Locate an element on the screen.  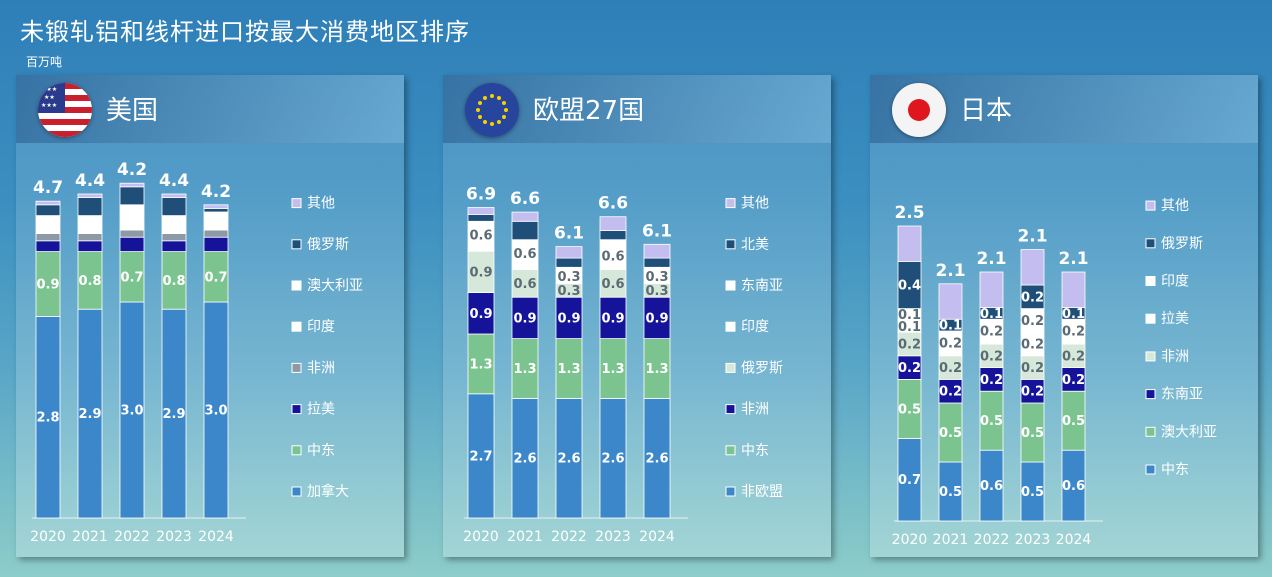
unit-label: 百万吨 is located at coordinates (44, 62).